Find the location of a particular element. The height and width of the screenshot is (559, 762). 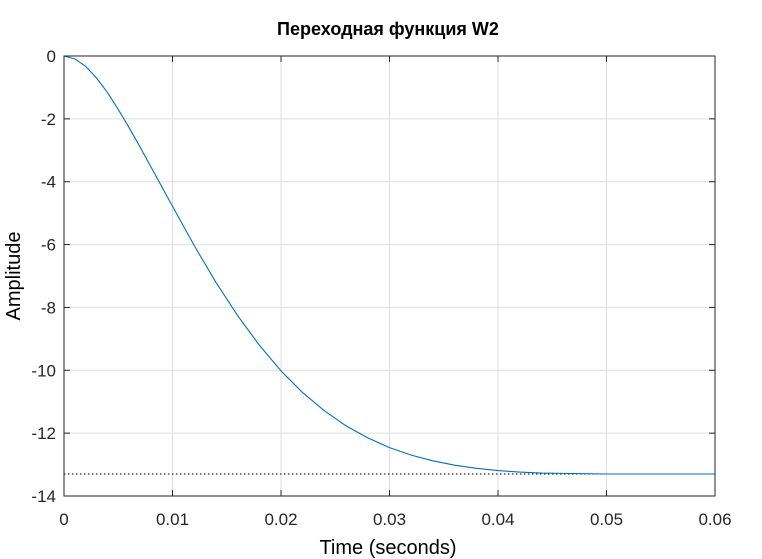

x-tick-label: 0.05 is located at coordinates (606, 519).